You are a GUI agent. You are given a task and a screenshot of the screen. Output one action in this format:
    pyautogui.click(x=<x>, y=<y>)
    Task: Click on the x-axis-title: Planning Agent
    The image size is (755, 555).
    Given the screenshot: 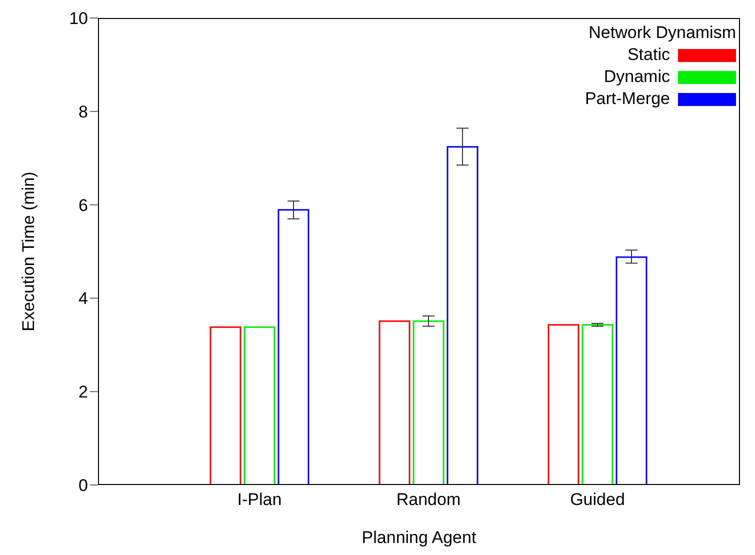 What is the action you would take?
    pyautogui.click(x=419, y=537)
    